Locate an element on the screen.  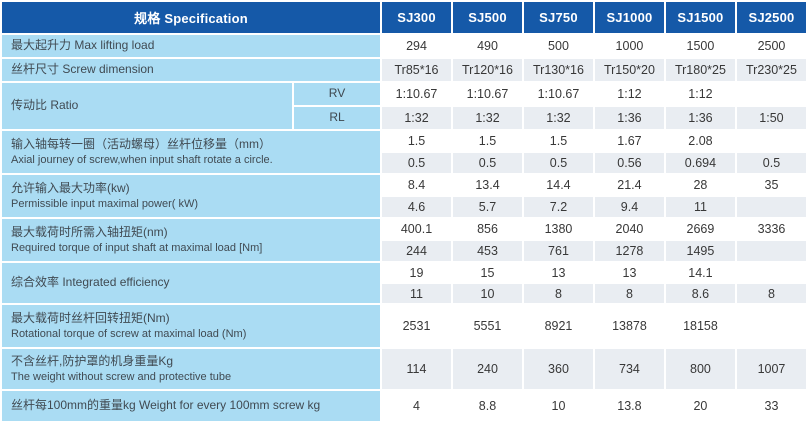
data-cell: 490 is located at coordinates (487, 46).